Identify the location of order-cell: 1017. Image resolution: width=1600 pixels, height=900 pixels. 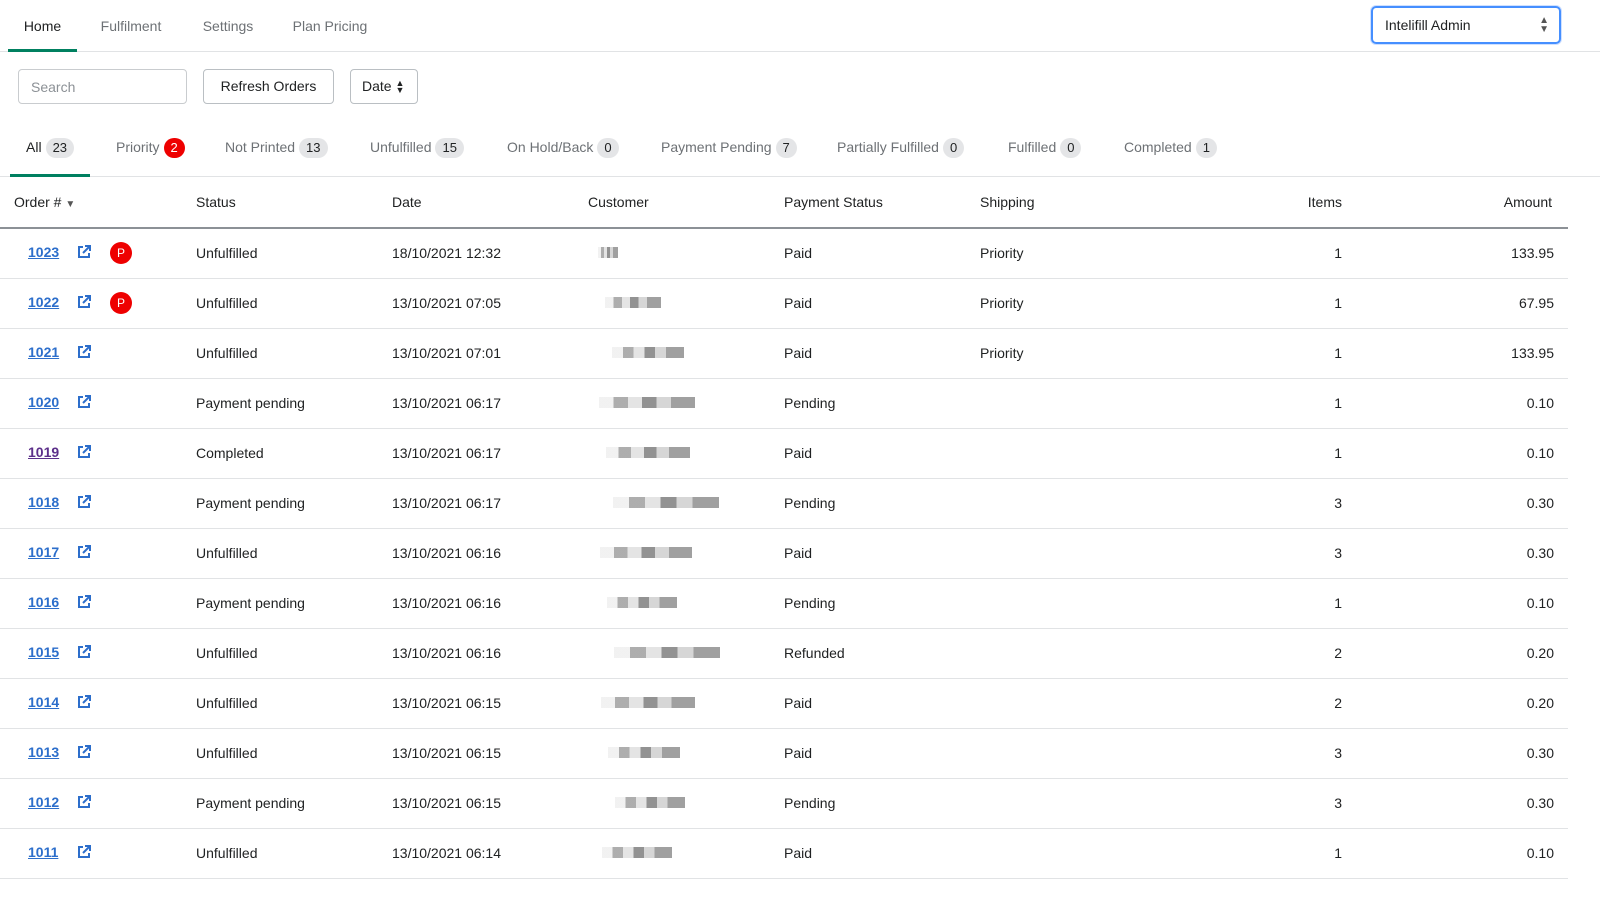
(98, 553).